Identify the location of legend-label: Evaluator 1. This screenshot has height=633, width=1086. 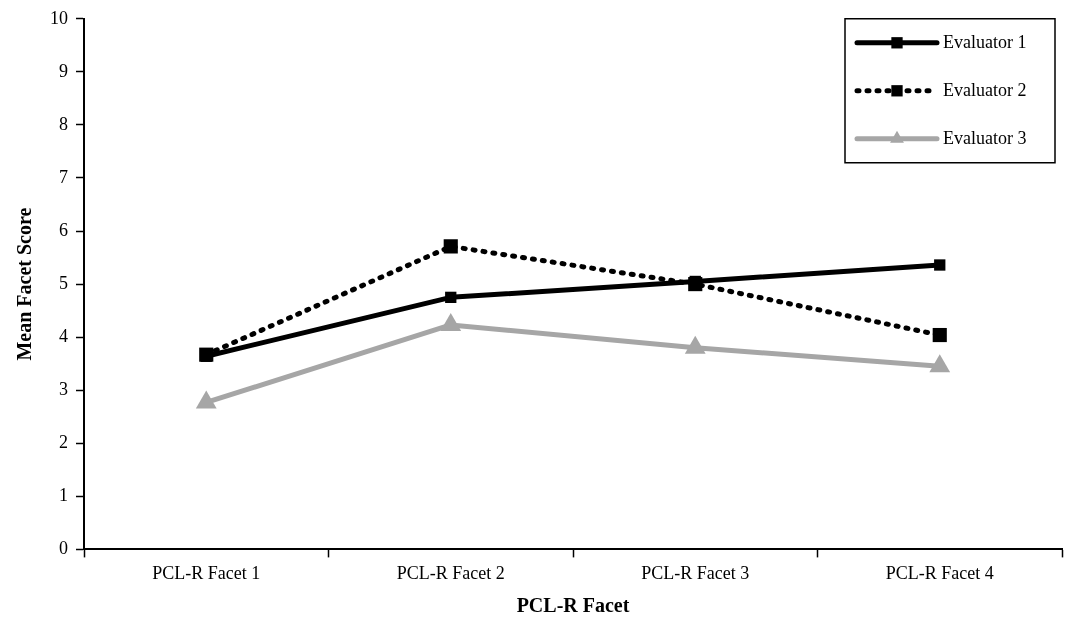
(985, 41).